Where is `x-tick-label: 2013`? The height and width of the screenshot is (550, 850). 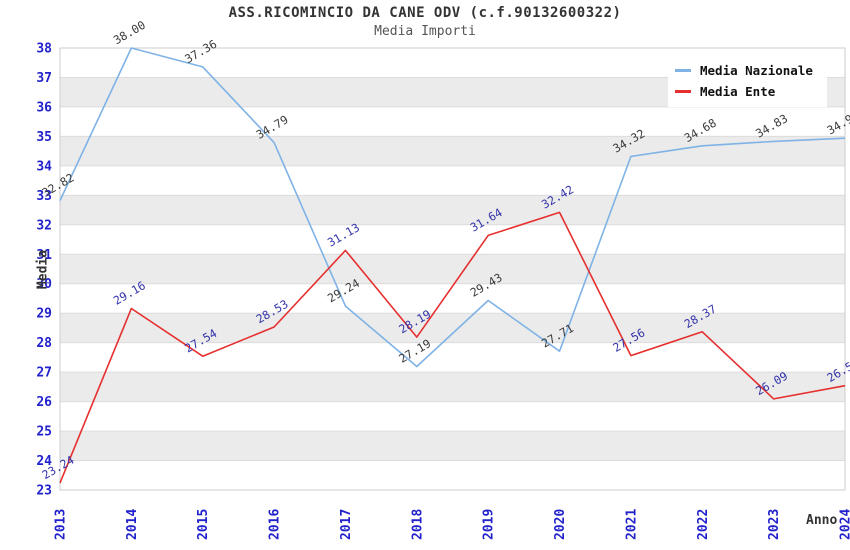
x-tick-label: 2013 is located at coordinates (61, 524).